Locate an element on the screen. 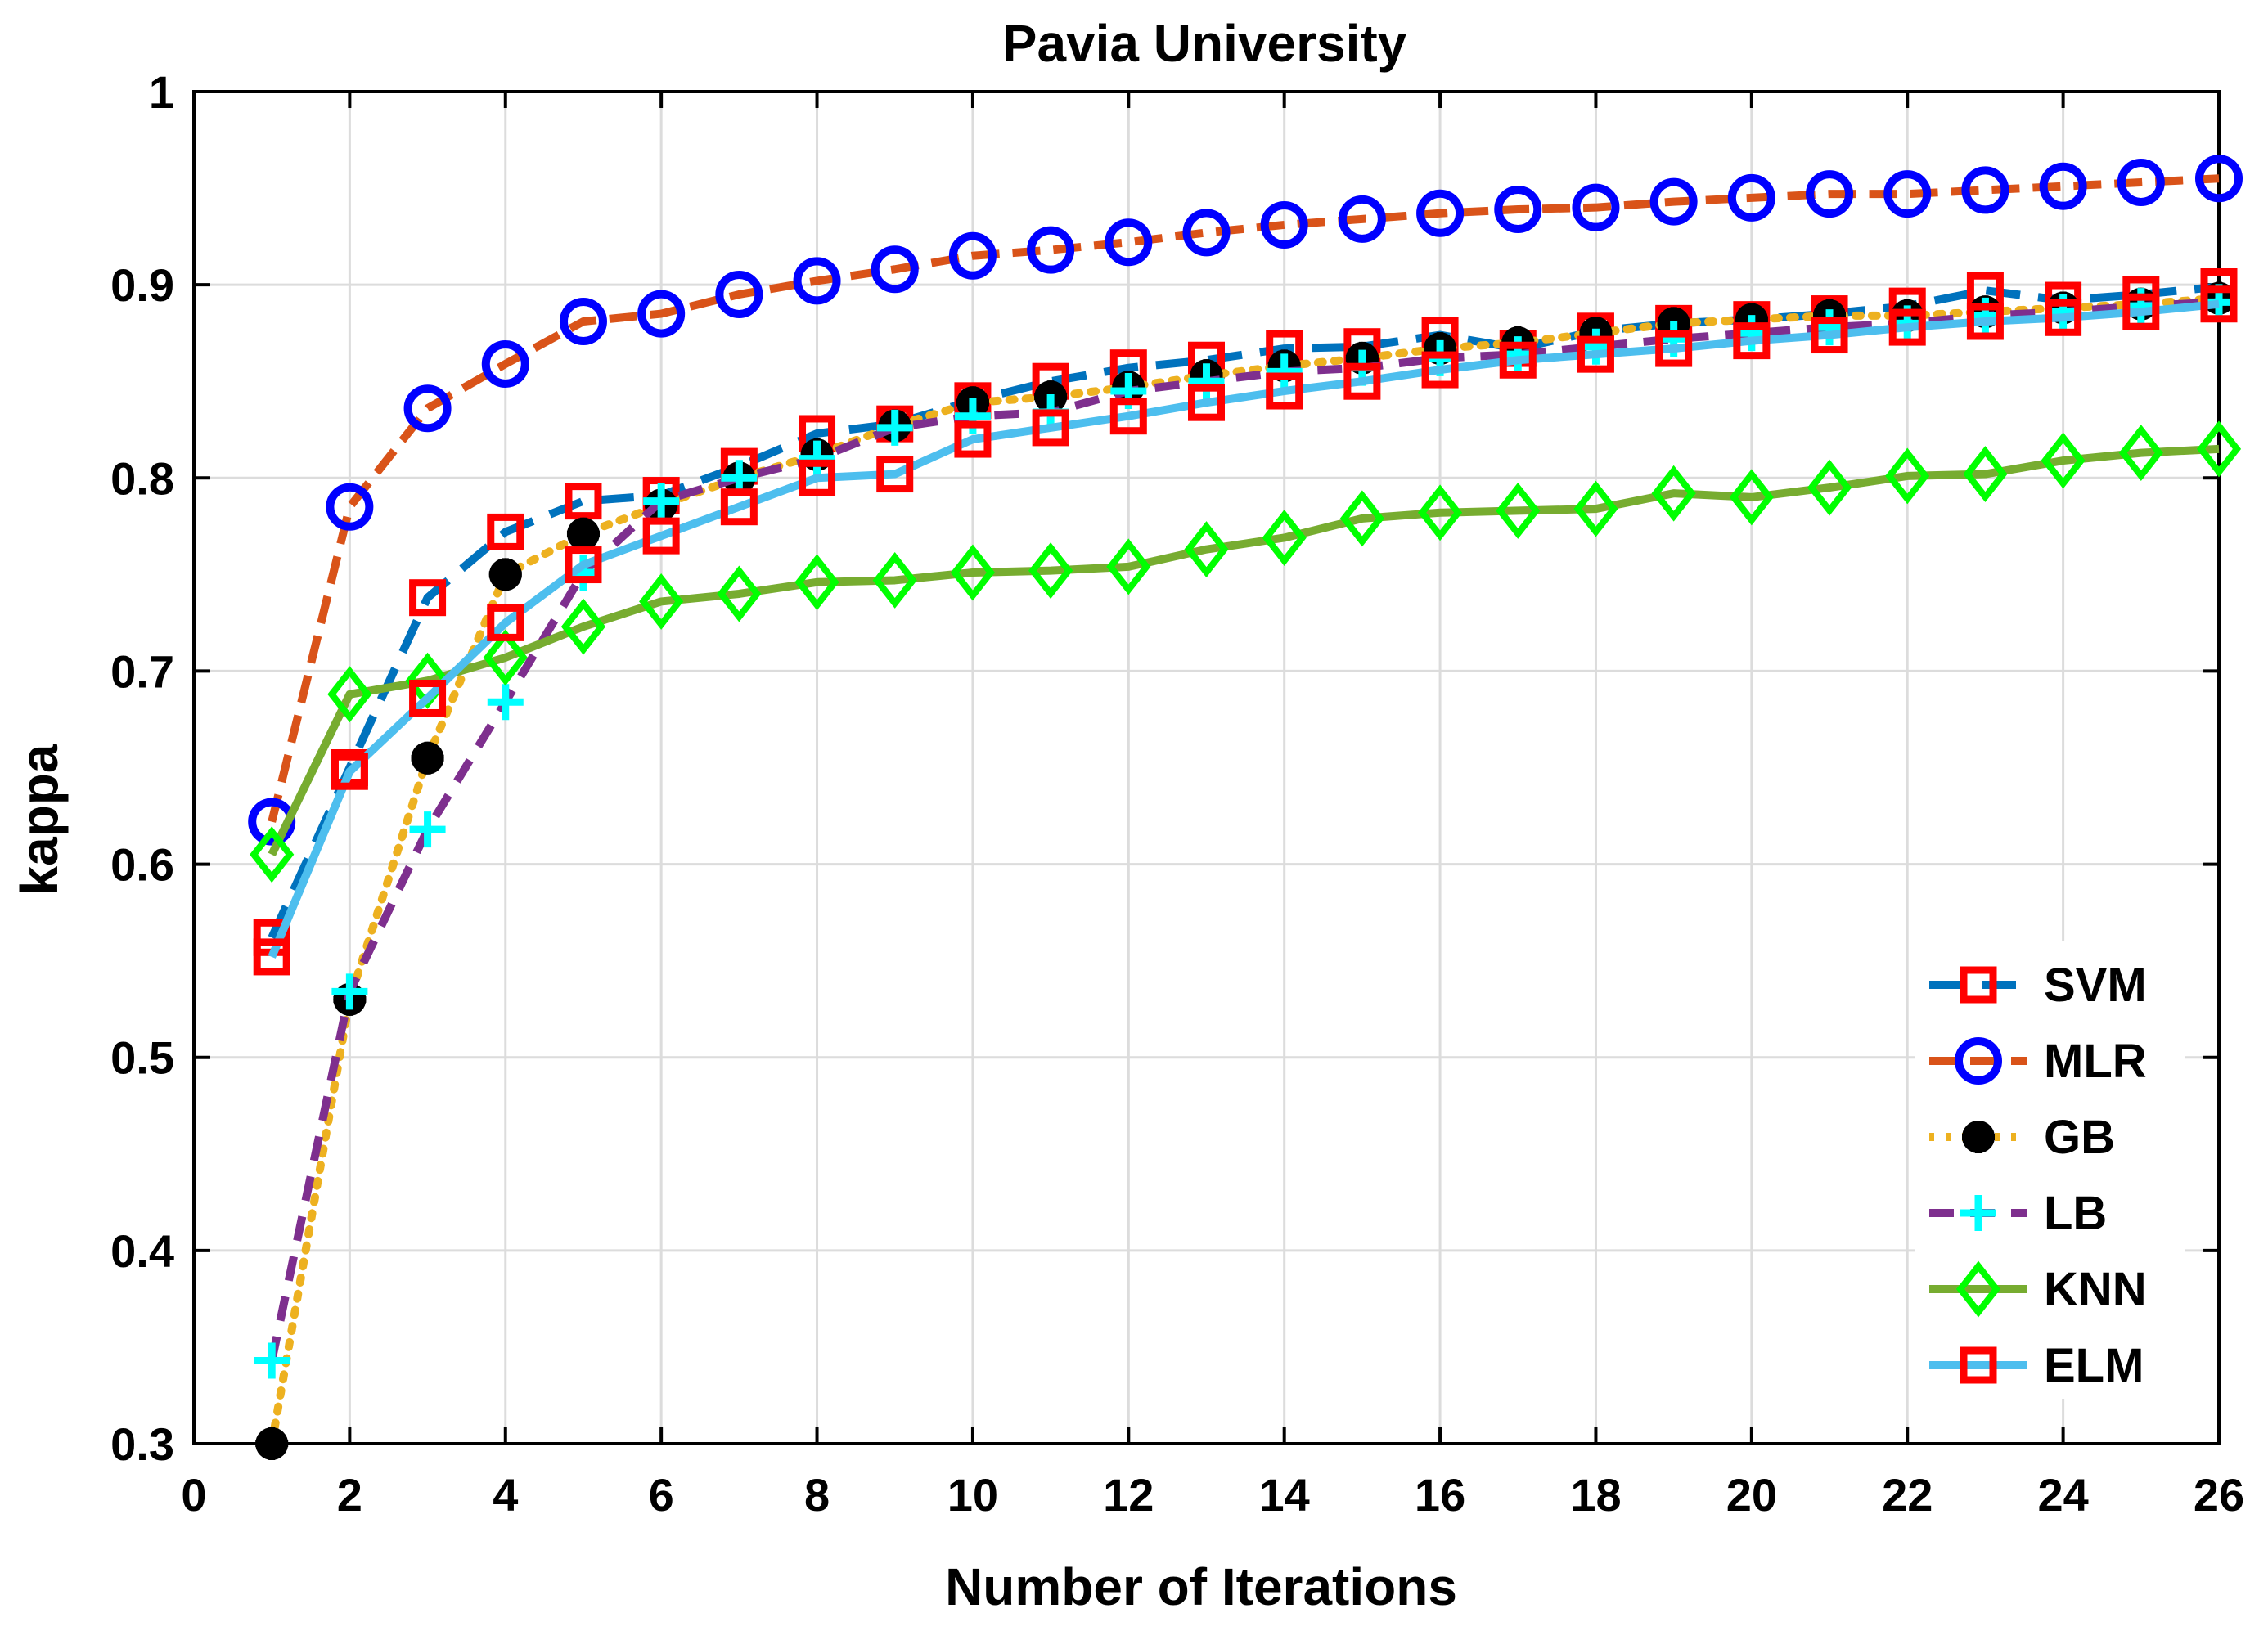 This screenshot has height=1631, width=2268. x-axis-label: Number of Iterations is located at coordinates (1201, 1586).